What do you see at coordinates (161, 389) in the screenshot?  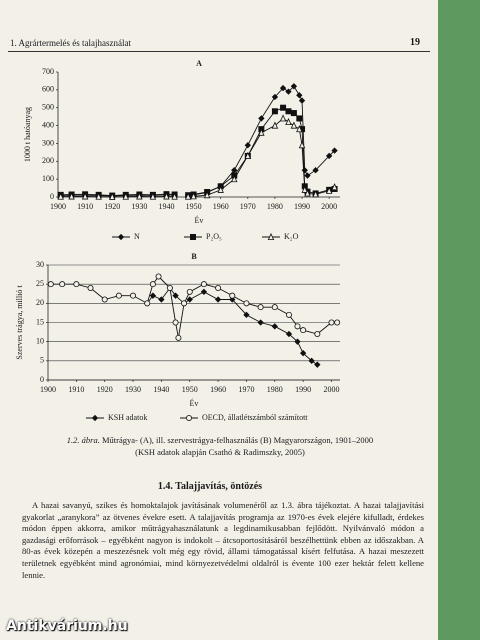 I see `x-tick-label: 1940` at bounding box center [161, 389].